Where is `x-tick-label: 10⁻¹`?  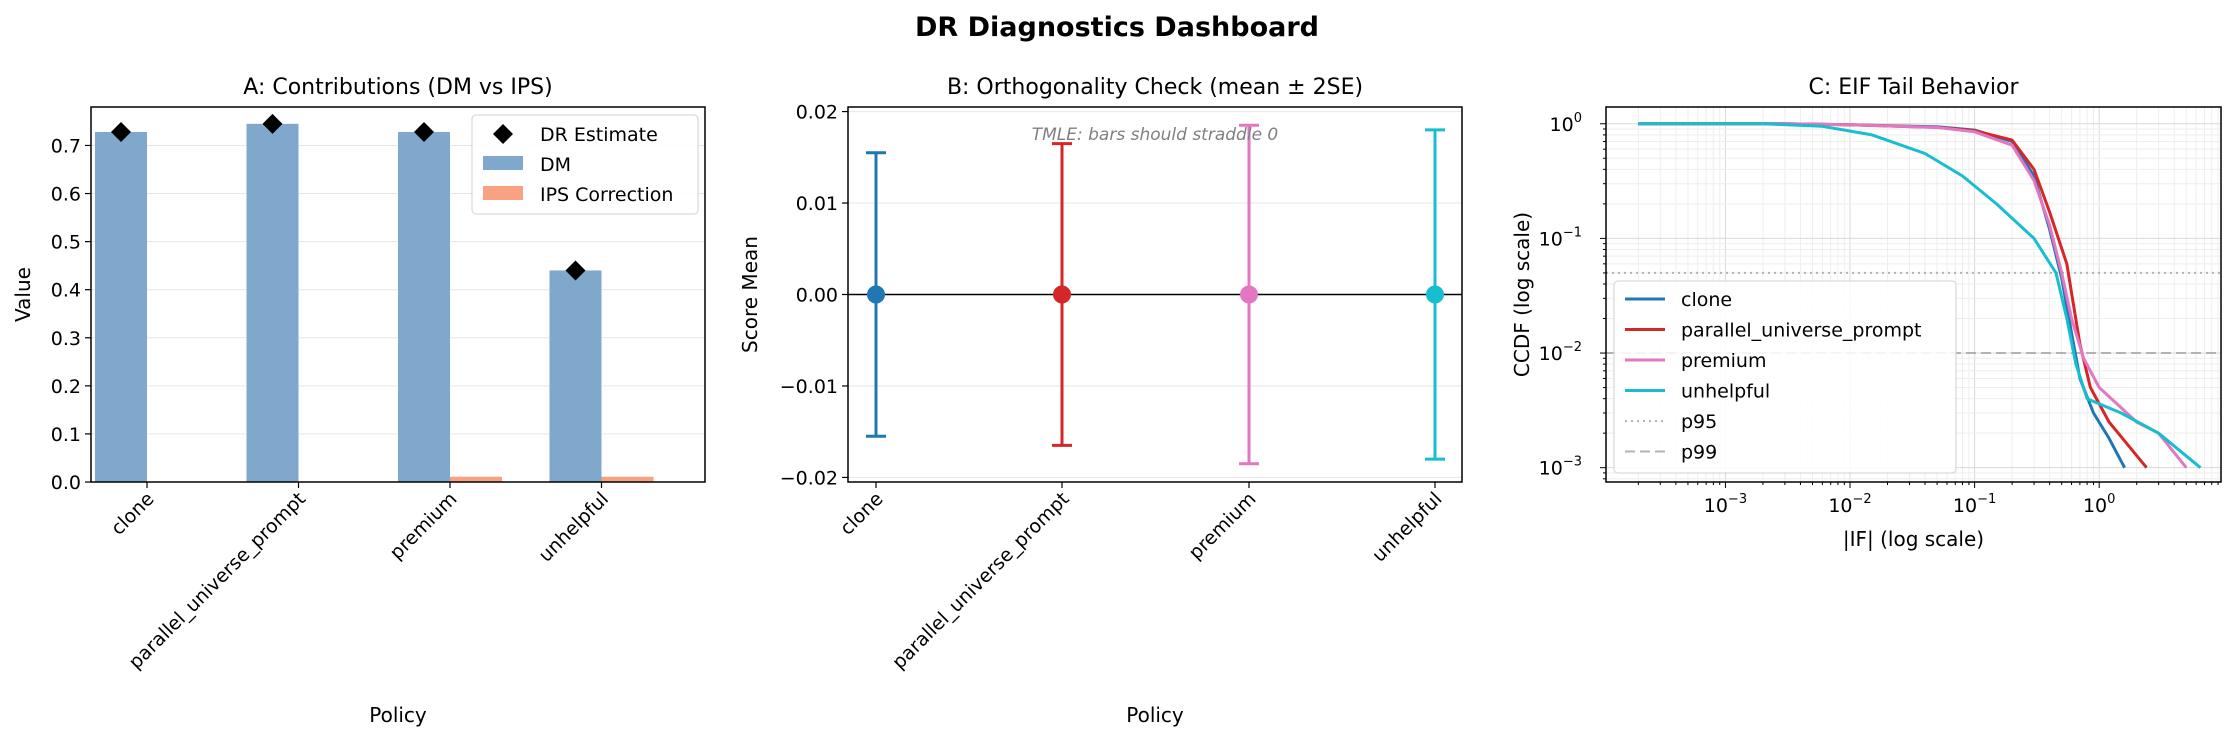 x-tick-label: 10⁻¹ is located at coordinates (1974, 504).